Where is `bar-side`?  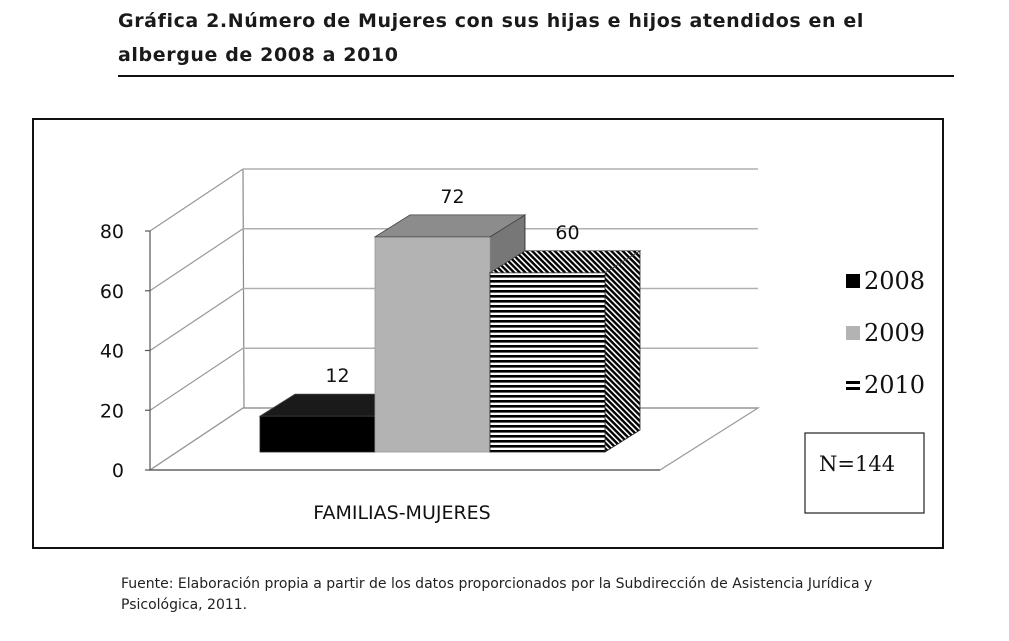 bar-side is located at coordinates (622, 351).